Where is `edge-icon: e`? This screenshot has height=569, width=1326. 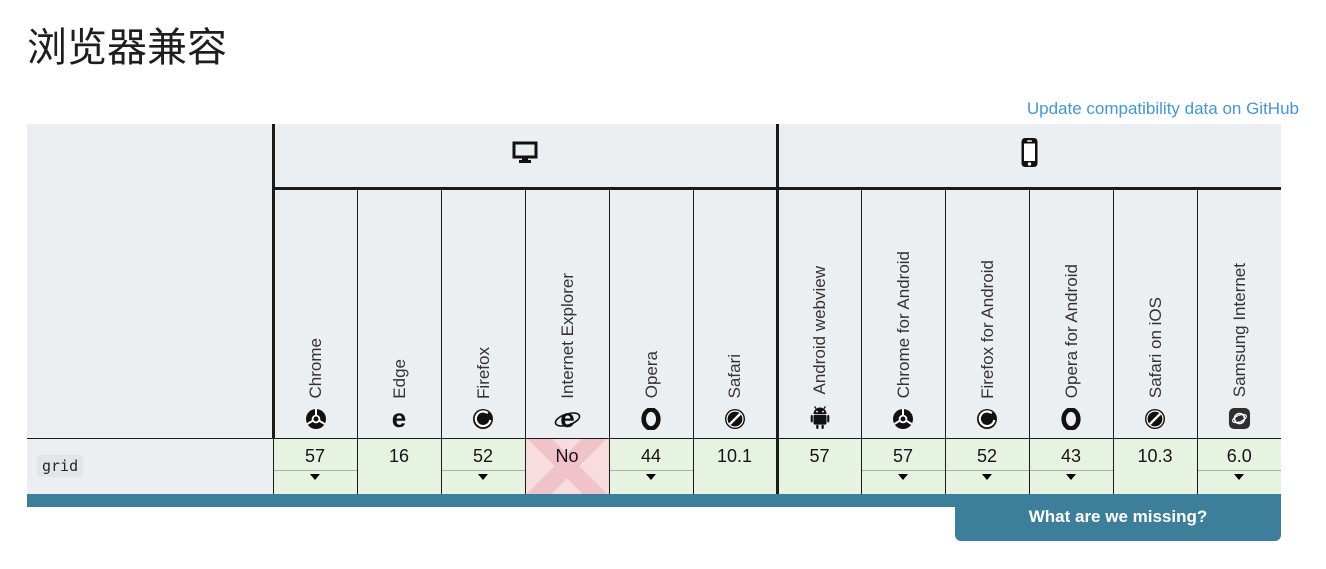
edge-icon: e is located at coordinates (399, 419).